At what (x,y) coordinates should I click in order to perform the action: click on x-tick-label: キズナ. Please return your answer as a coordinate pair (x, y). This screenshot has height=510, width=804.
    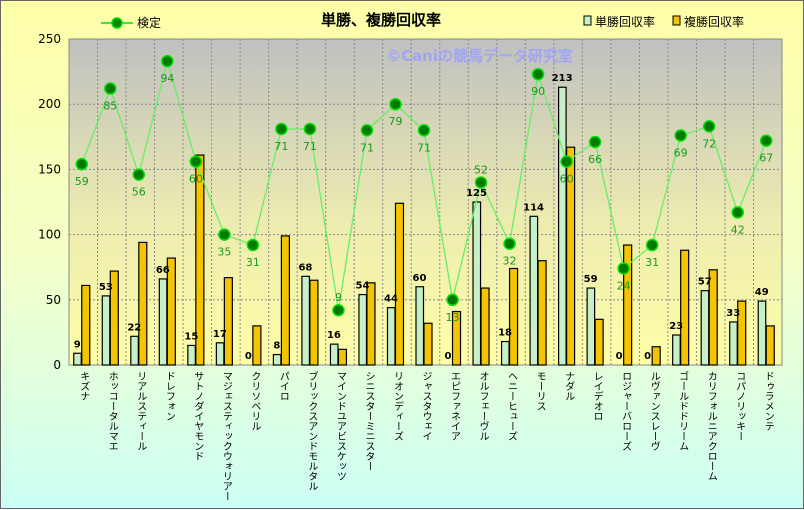
    Looking at the image, I should click on (84, 386).